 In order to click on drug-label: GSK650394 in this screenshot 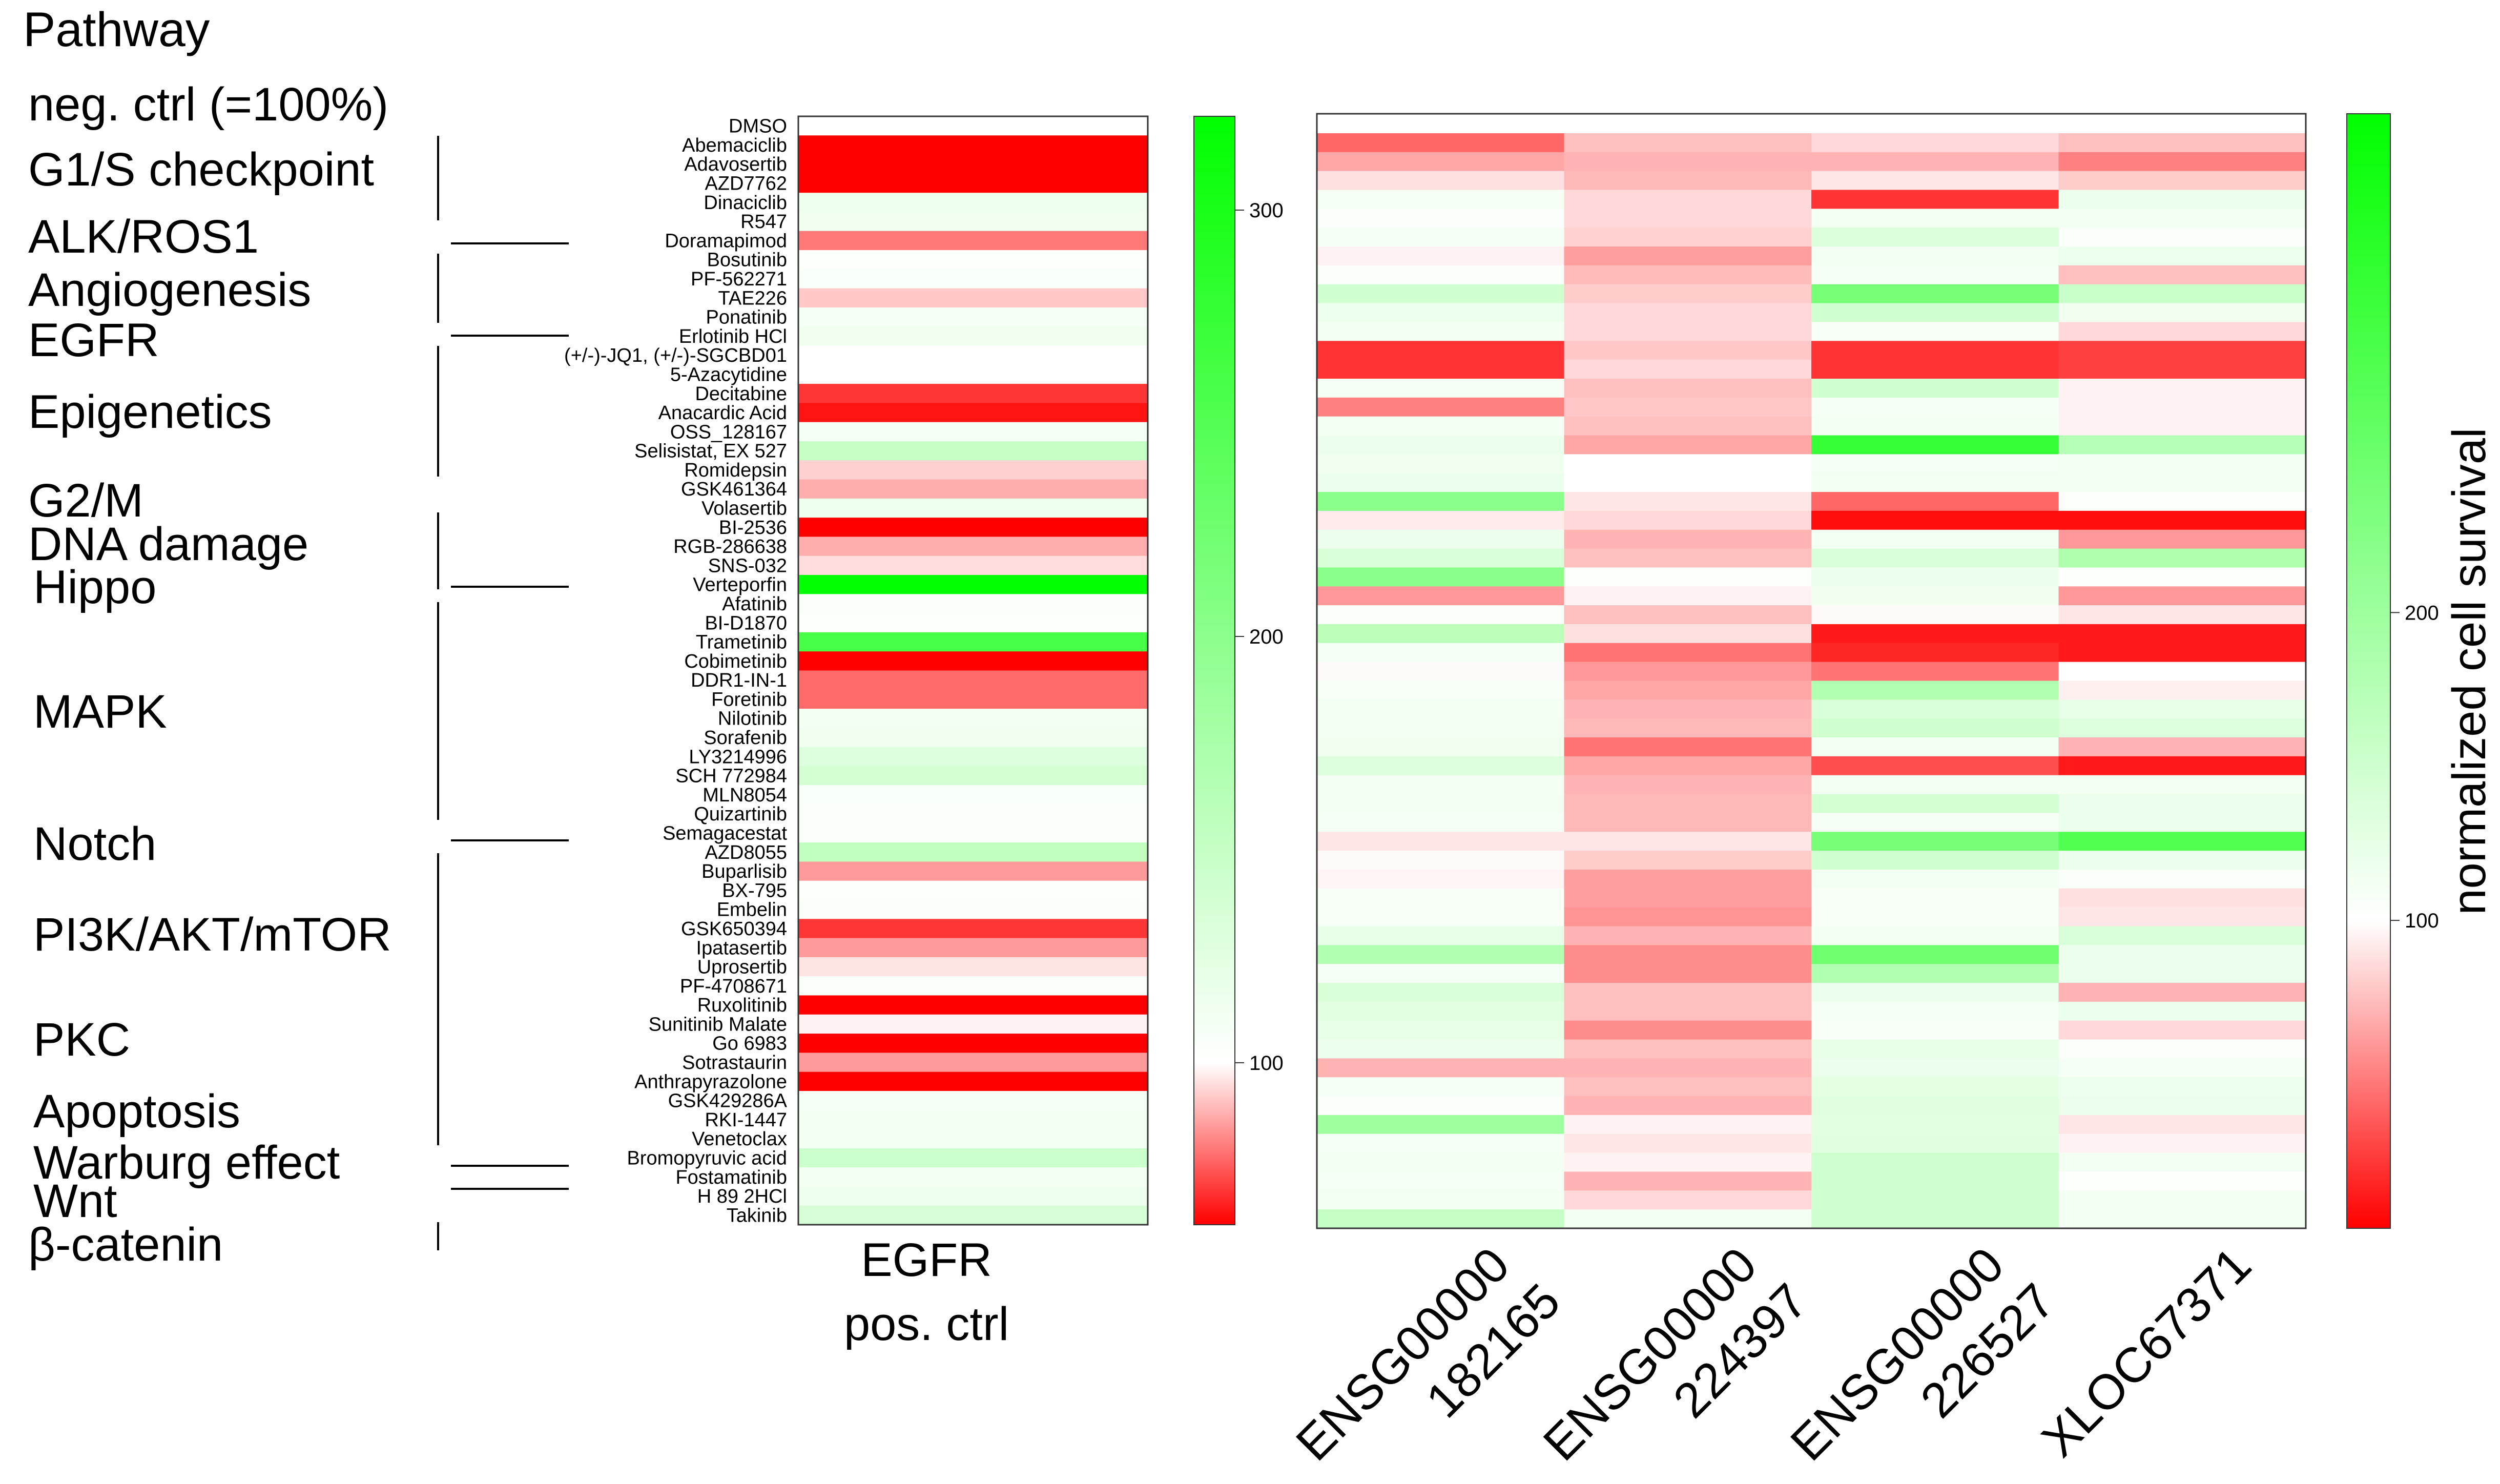, I will do `click(734, 929)`.